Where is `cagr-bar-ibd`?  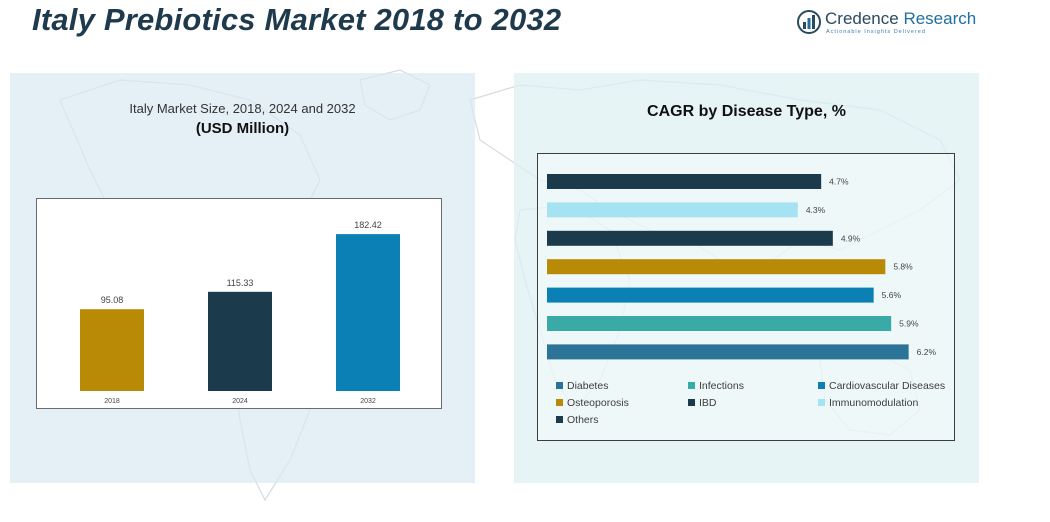 cagr-bar-ibd is located at coordinates (690, 238).